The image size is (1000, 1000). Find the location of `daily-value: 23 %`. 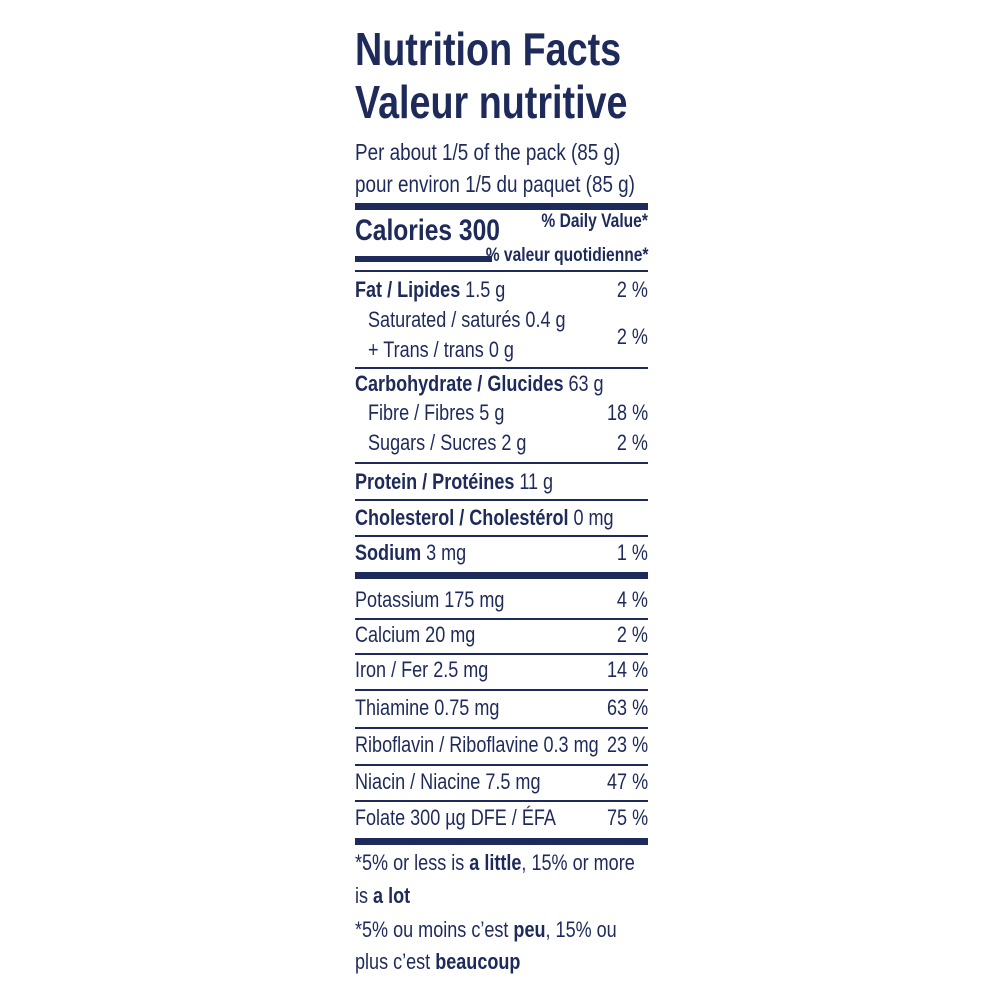

daily-value: 23 % is located at coordinates (627, 744).